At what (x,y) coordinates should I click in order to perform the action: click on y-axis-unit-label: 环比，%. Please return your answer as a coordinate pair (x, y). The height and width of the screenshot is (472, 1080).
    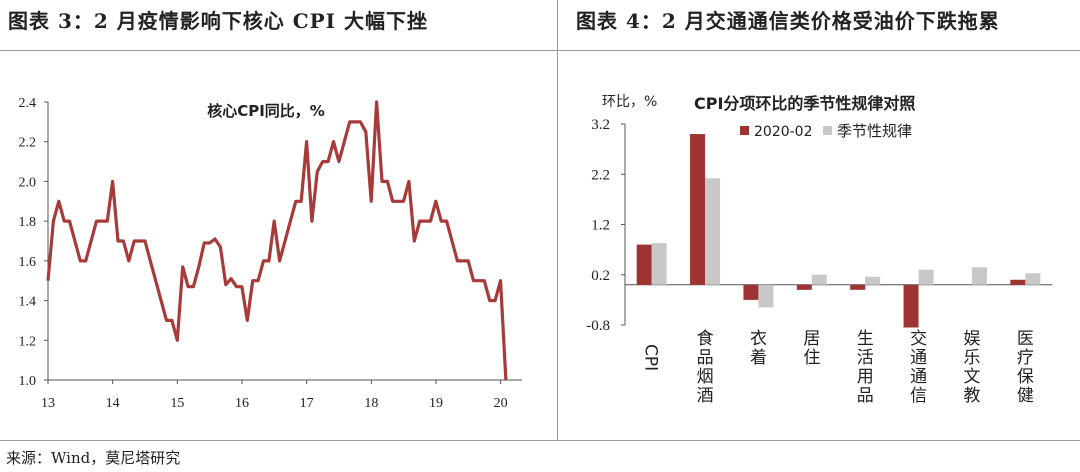
    Looking at the image, I should click on (629, 102).